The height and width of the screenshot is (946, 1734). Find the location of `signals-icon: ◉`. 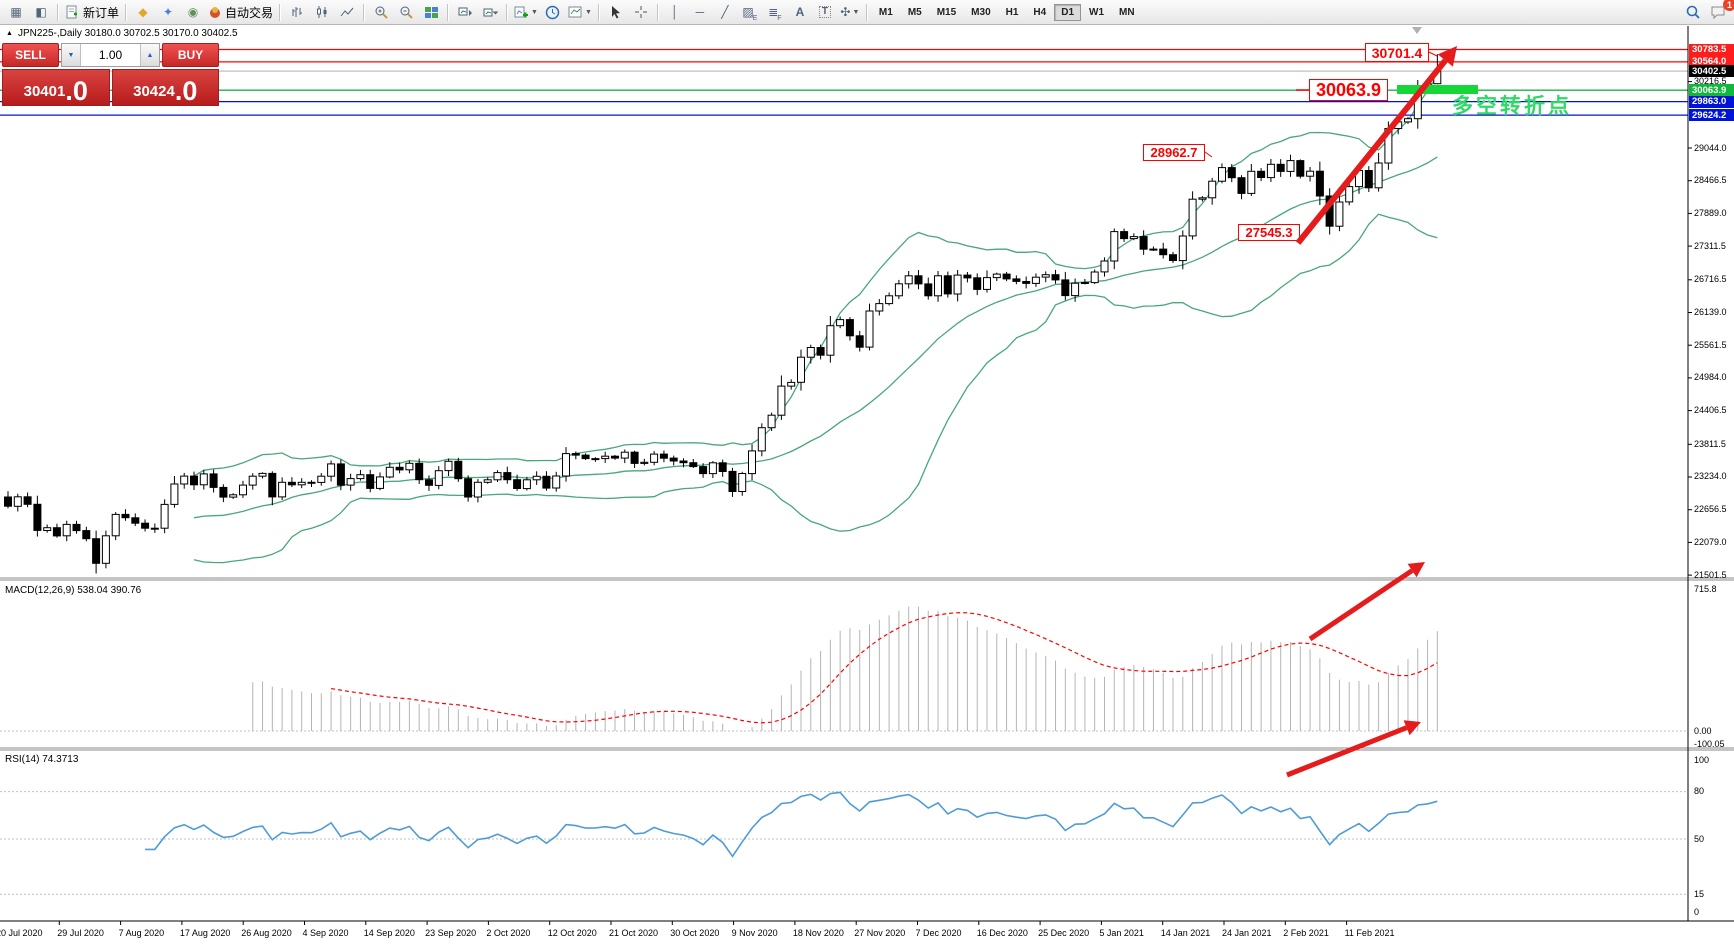

signals-icon: ◉ is located at coordinates (193, 12).